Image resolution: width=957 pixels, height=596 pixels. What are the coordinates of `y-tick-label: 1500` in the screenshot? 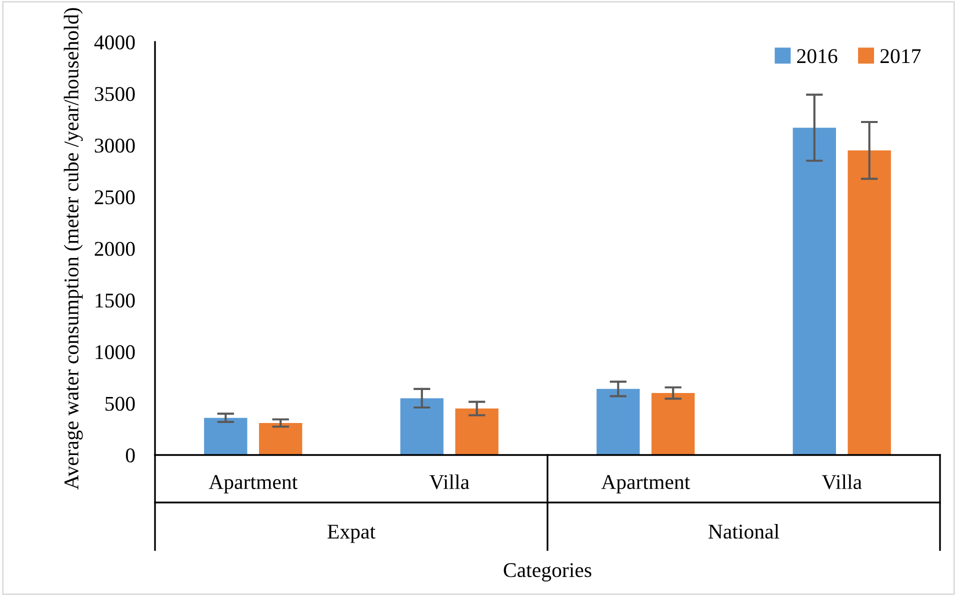 It's located at (115, 301).